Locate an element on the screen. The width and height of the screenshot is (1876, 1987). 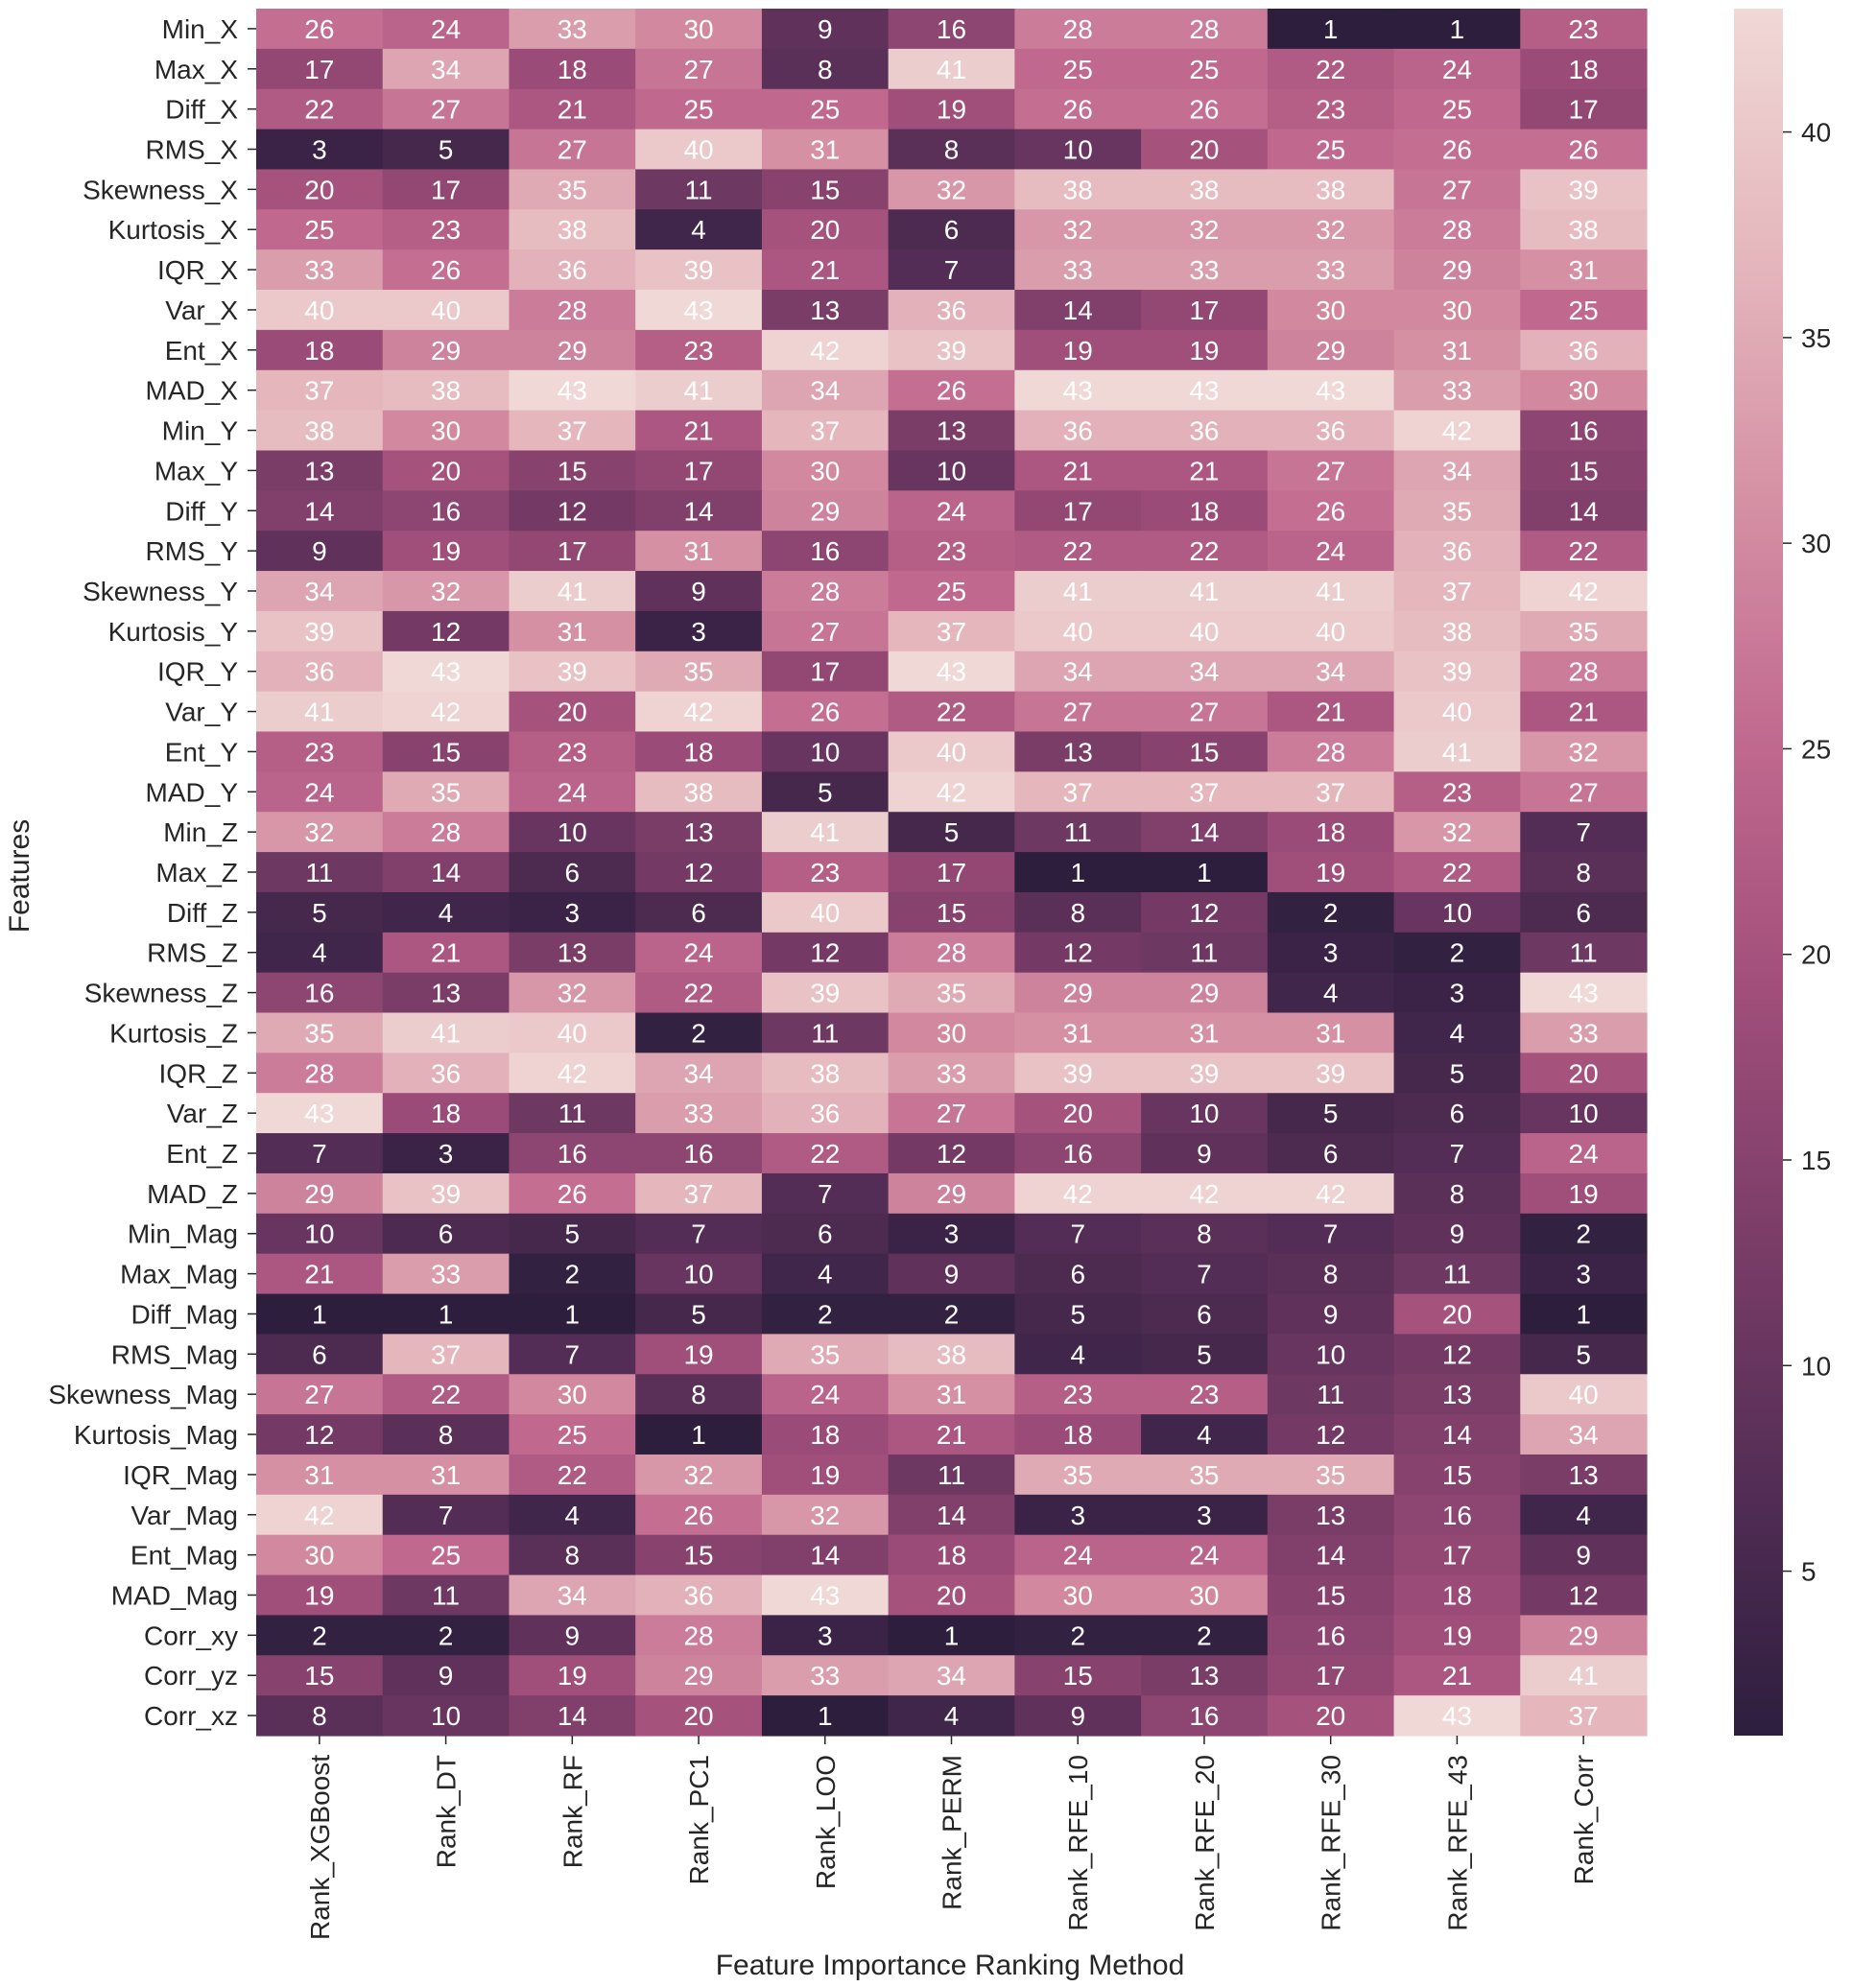
cell-value-label: 23 is located at coordinates (951, 551).